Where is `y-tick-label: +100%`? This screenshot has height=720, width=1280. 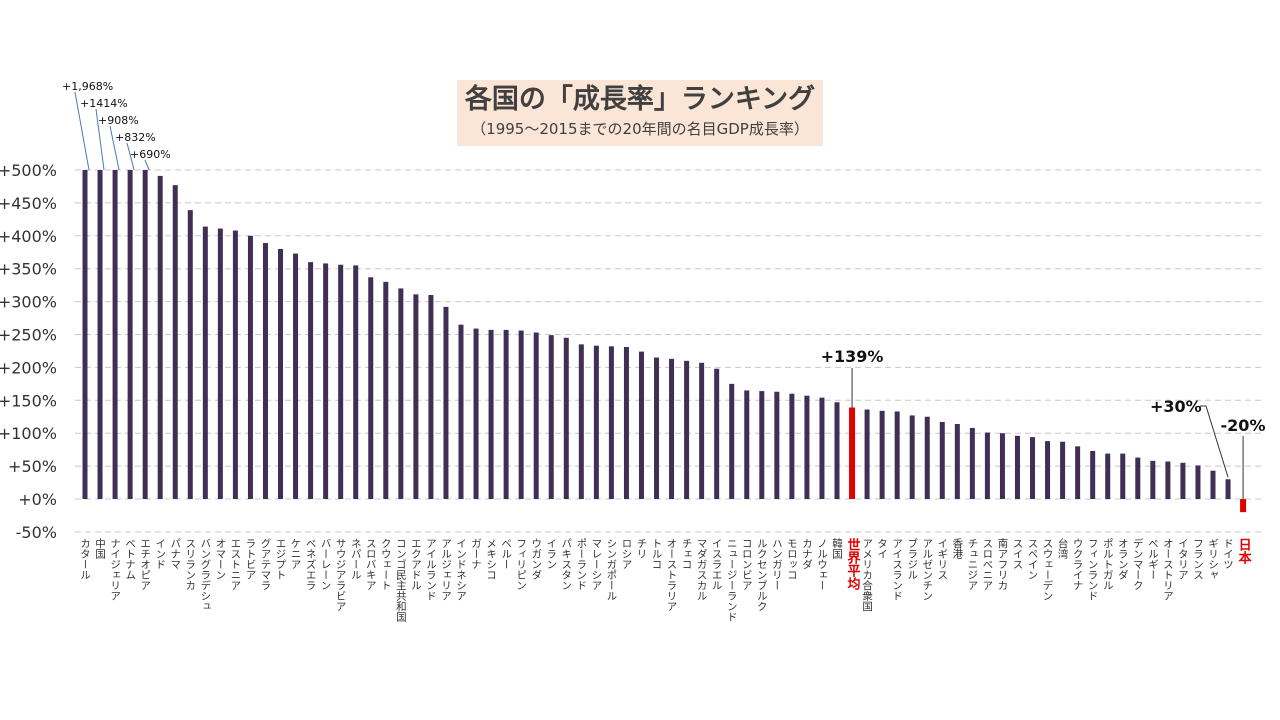
y-tick-label: +100% is located at coordinates (28, 433).